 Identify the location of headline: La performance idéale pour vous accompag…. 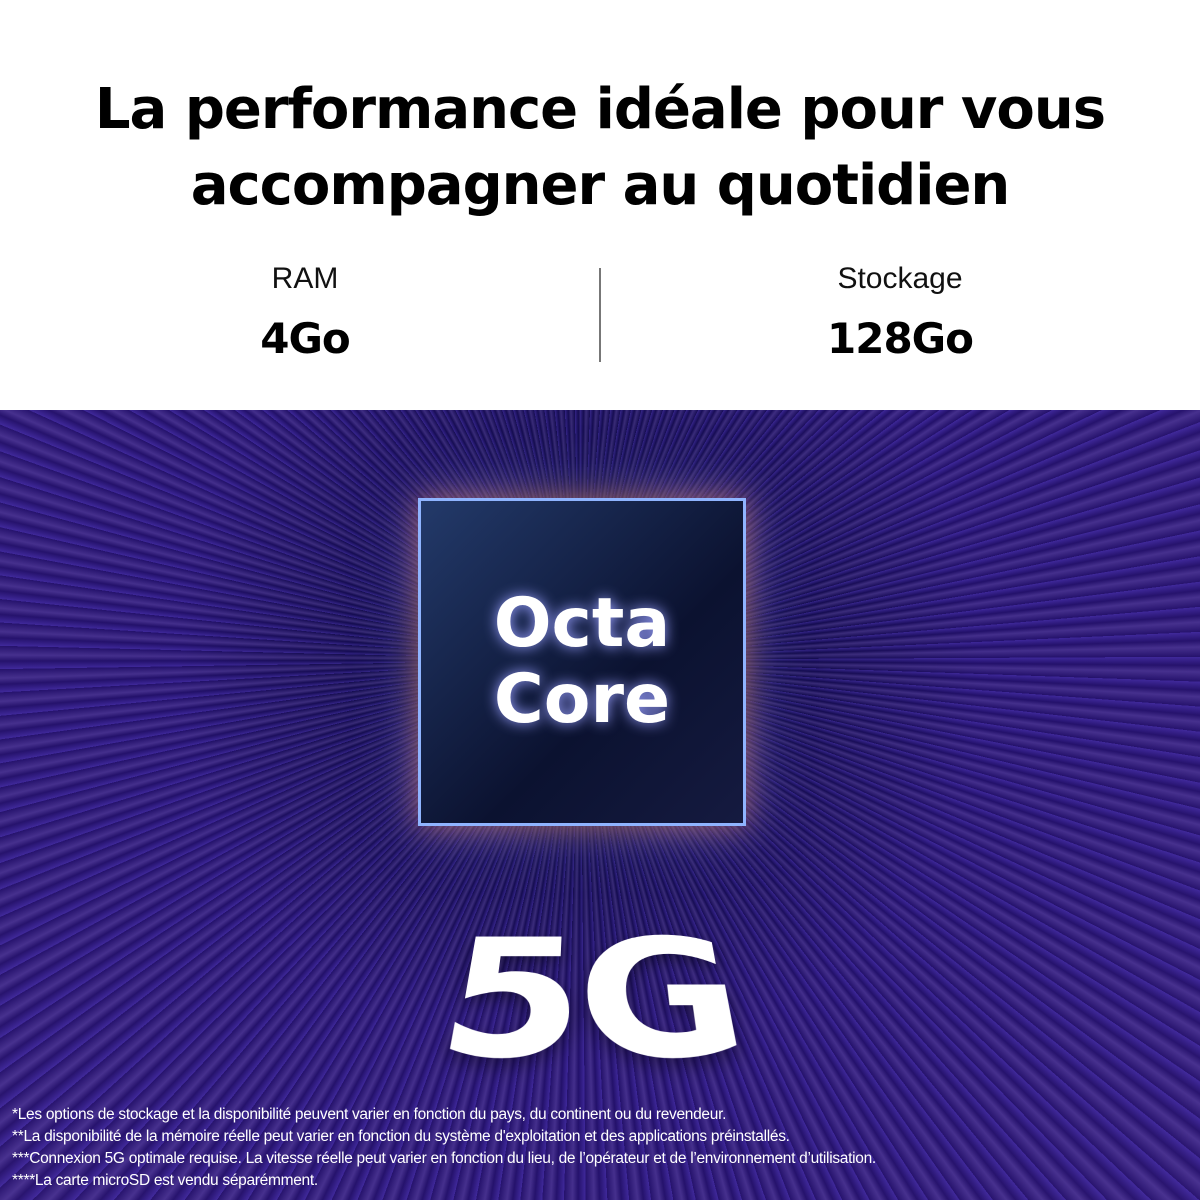
(600, 148).